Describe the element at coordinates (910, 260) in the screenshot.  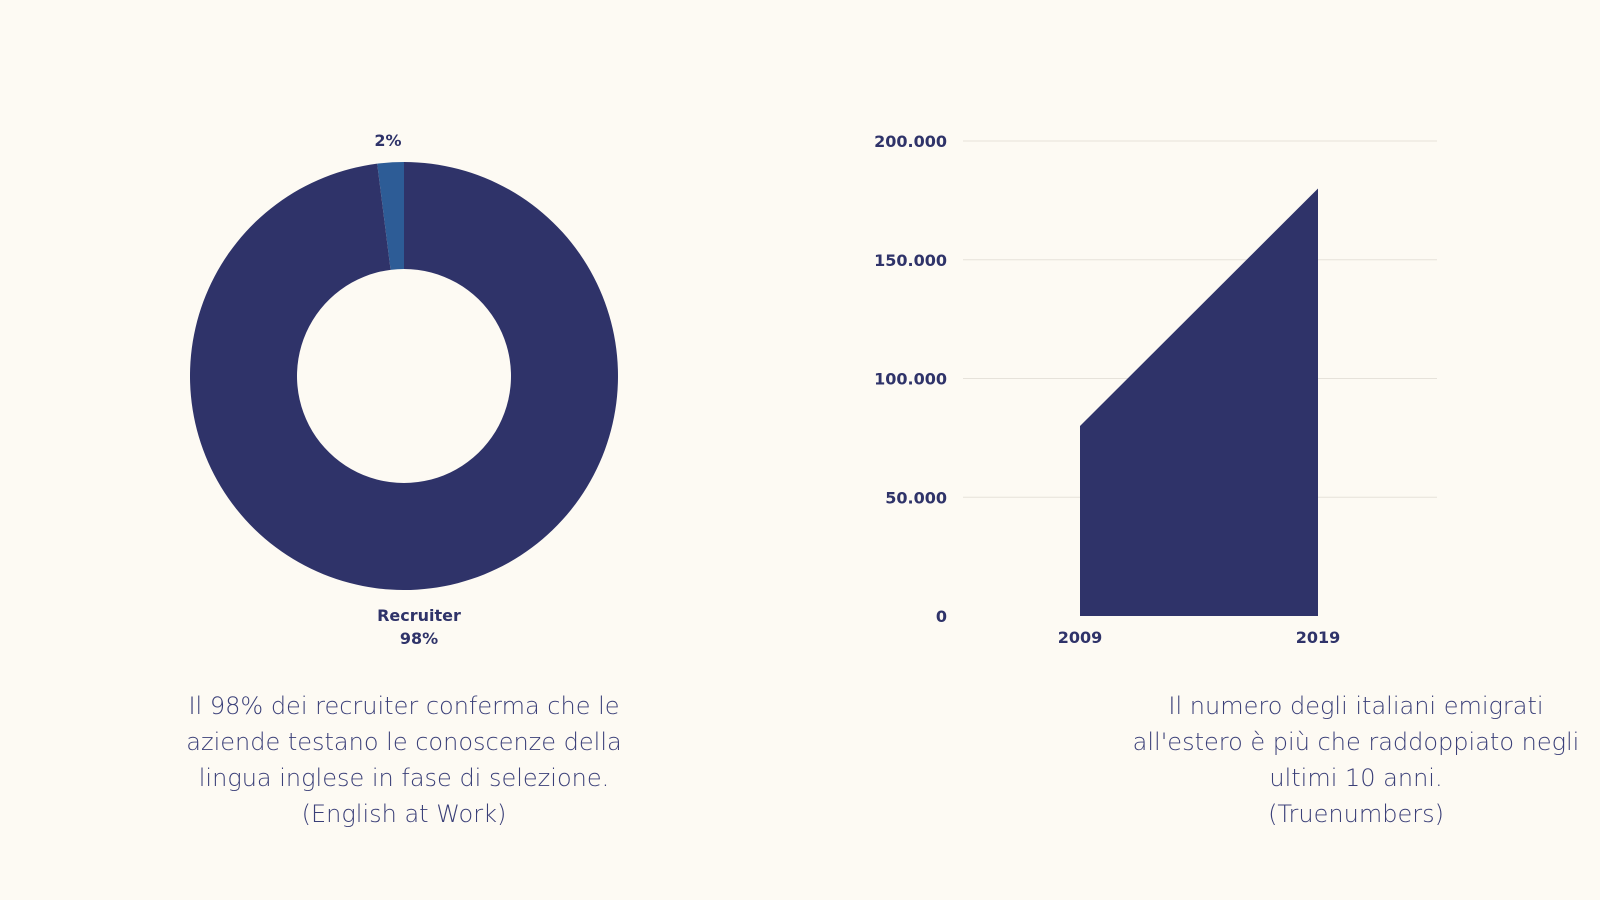
I see `y-tick-label: 150.000` at that location.